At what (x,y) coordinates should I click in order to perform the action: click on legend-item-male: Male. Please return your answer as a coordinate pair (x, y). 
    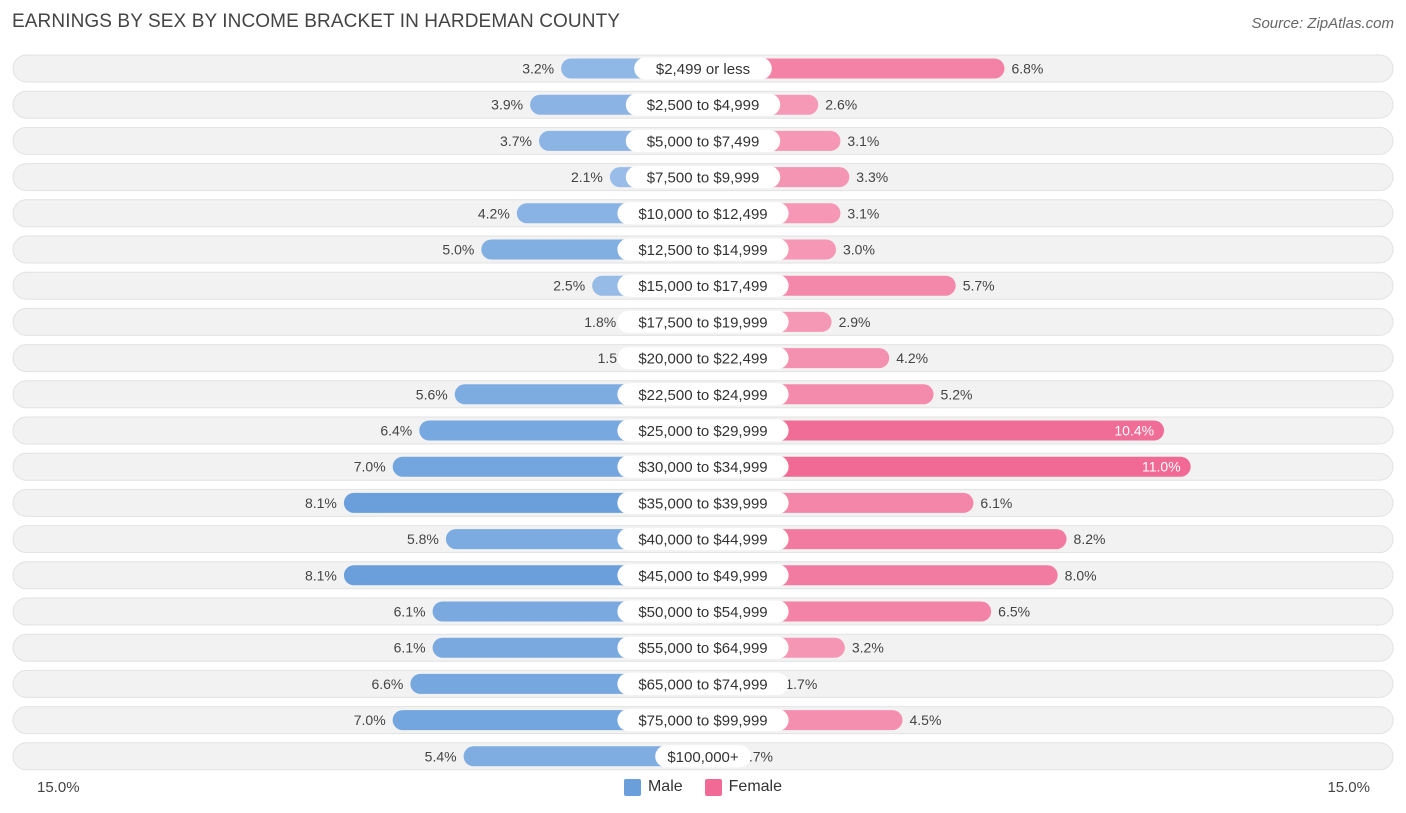
    Looking at the image, I should click on (653, 787).